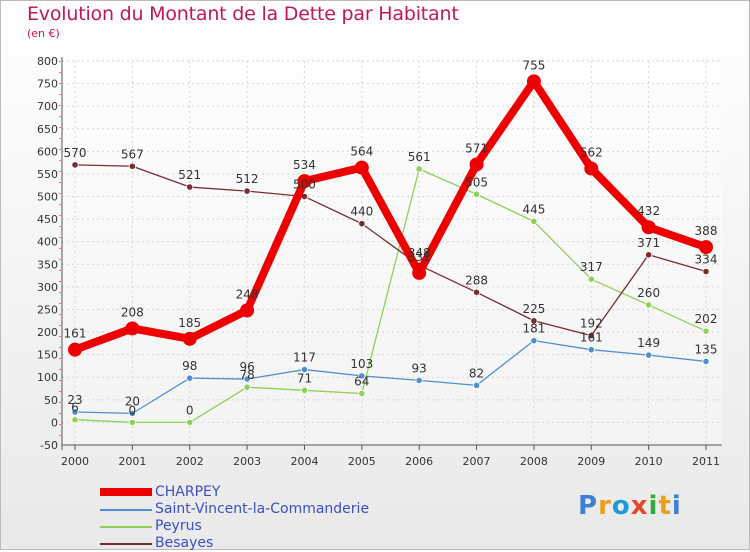 The height and width of the screenshot is (552, 750). Describe the element at coordinates (75, 461) in the screenshot. I see `x-tick-label: 2000` at that location.